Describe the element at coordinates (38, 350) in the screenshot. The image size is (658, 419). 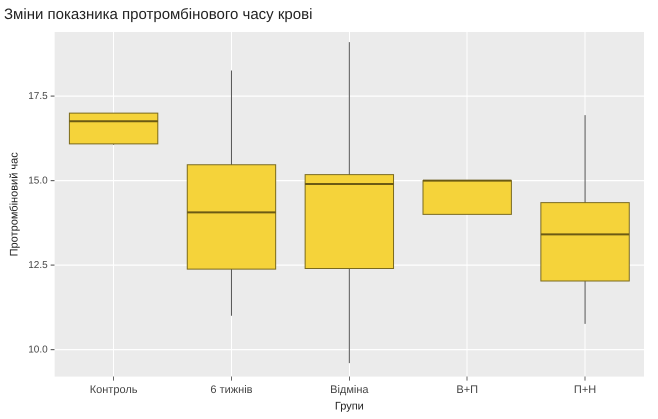
I see `y-tick-label: 10.0` at that location.